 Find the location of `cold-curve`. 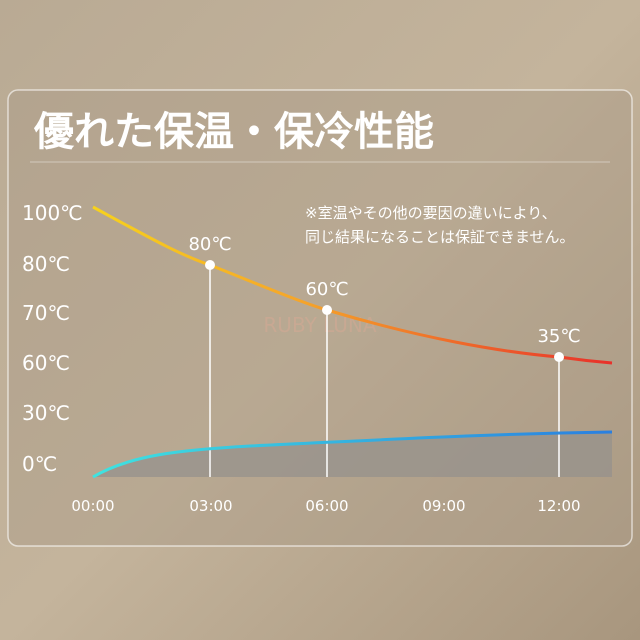

cold-curve is located at coordinates (352, 454).